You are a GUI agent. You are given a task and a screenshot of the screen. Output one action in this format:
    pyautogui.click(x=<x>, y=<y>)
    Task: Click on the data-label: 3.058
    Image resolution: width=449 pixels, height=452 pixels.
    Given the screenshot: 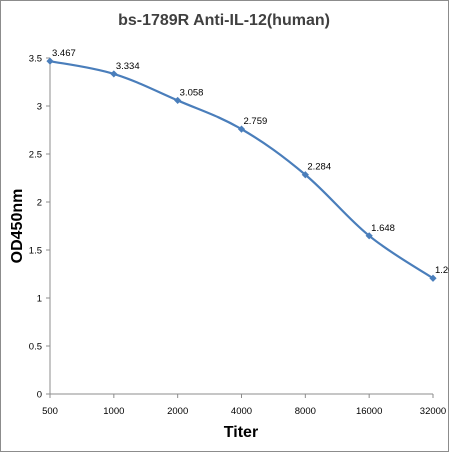 What is the action you would take?
    pyautogui.click(x=192, y=92)
    